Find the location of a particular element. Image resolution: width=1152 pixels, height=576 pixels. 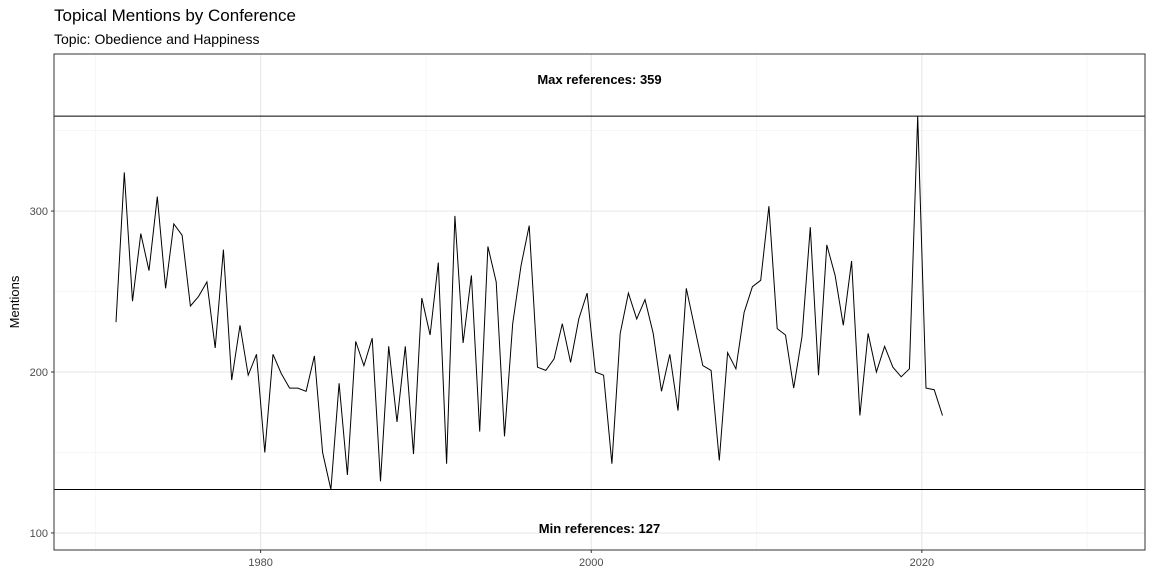

y-axis-title: Mentions is located at coordinates (14, 301).